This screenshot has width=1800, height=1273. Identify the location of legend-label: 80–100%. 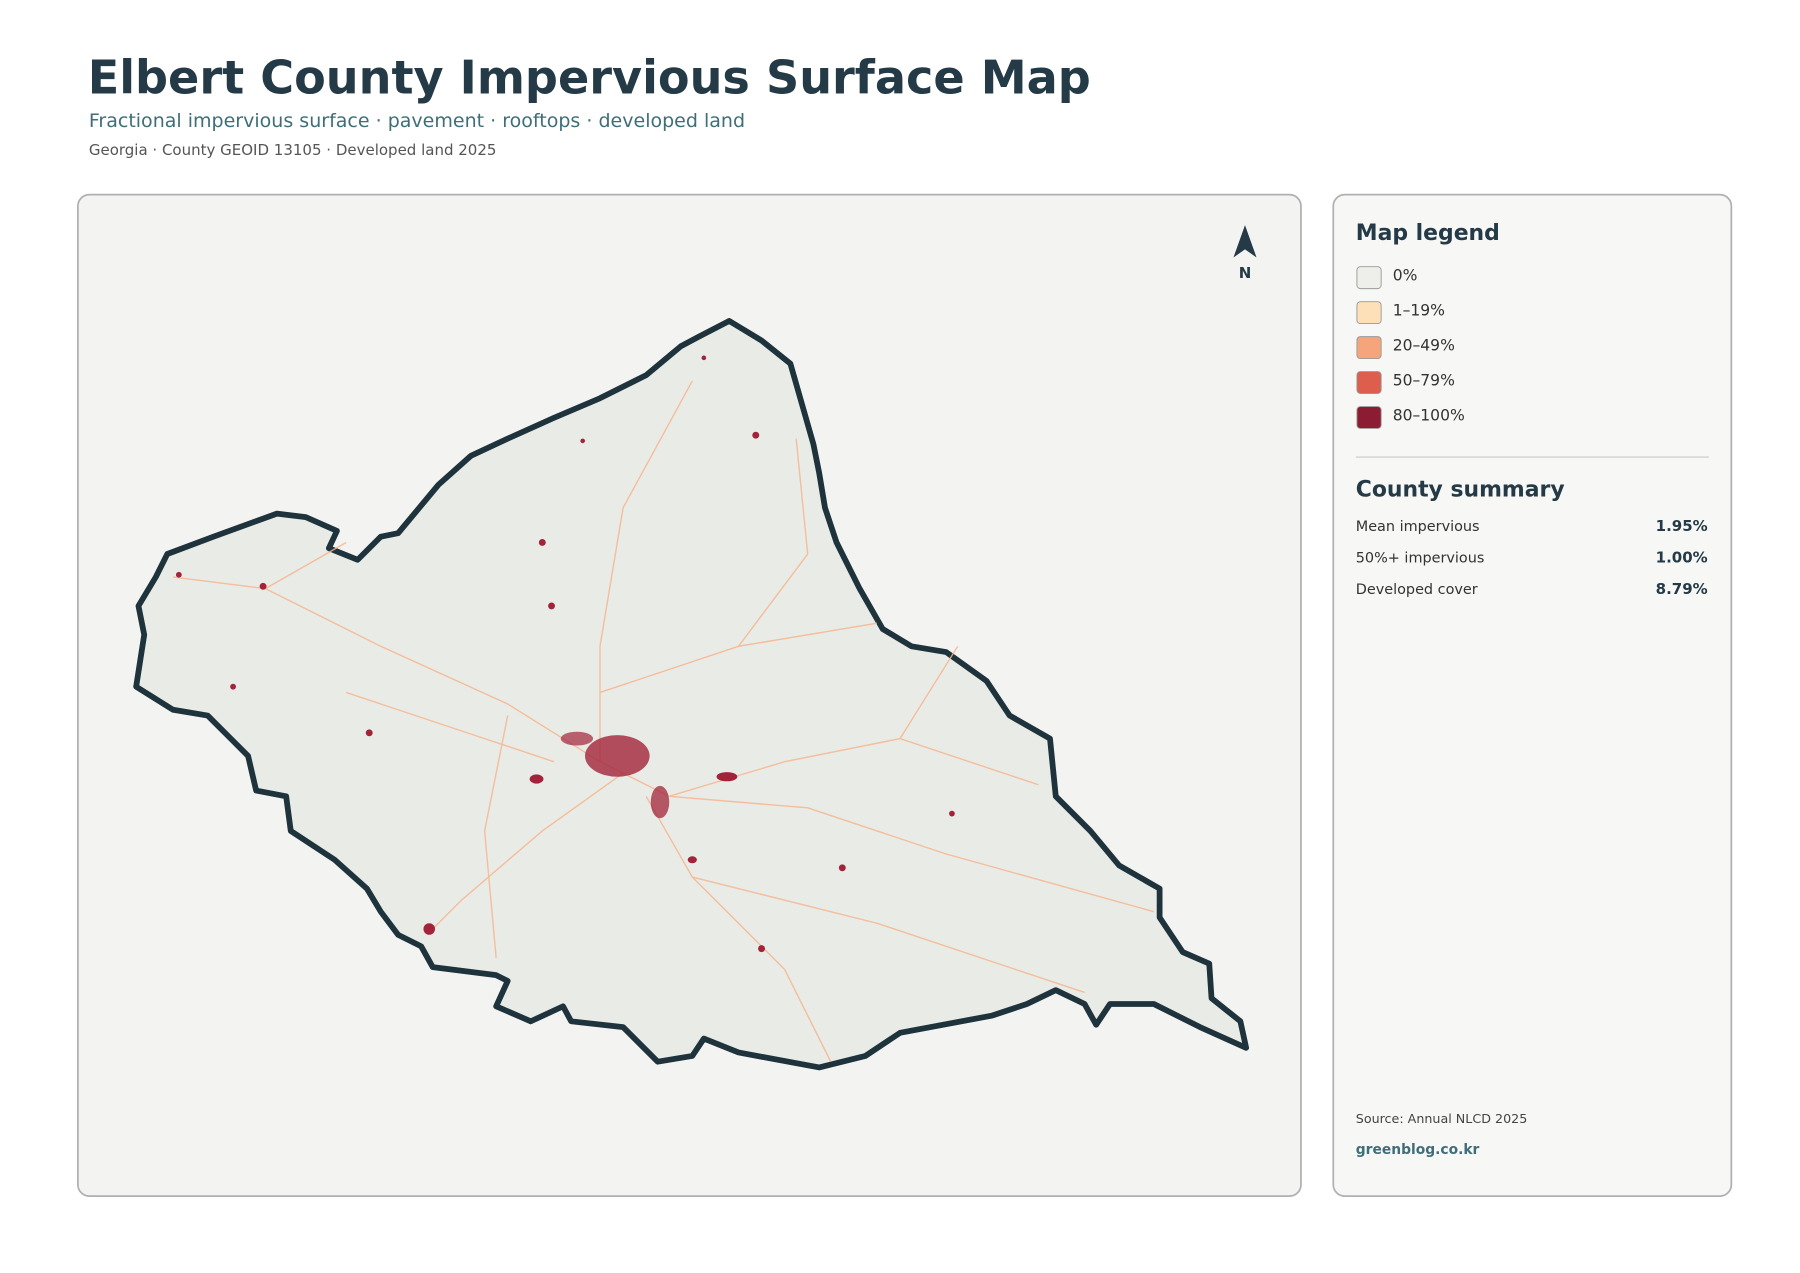
(1429, 415).